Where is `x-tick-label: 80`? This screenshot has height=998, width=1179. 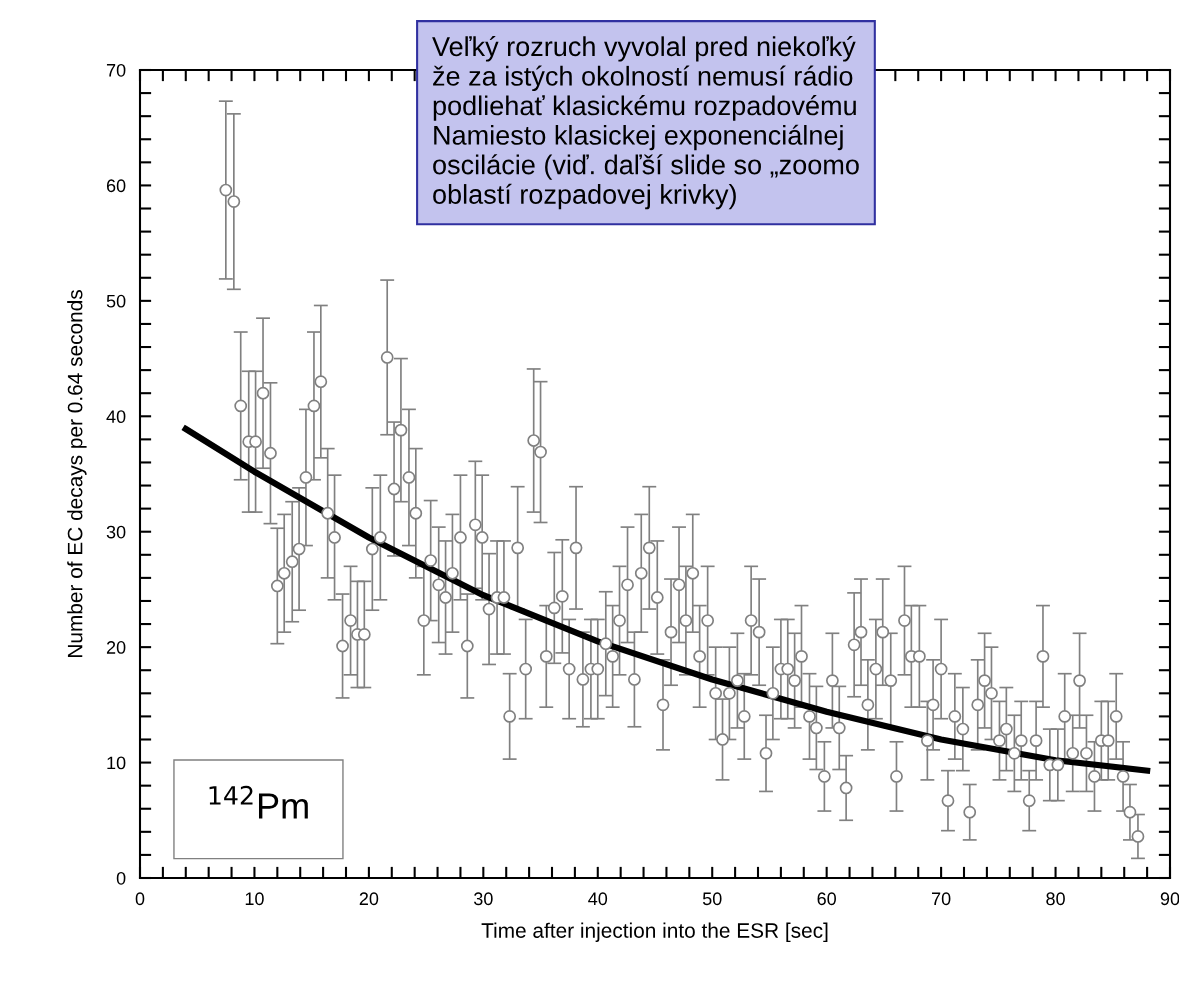
x-tick-label: 80 is located at coordinates (1055, 899).